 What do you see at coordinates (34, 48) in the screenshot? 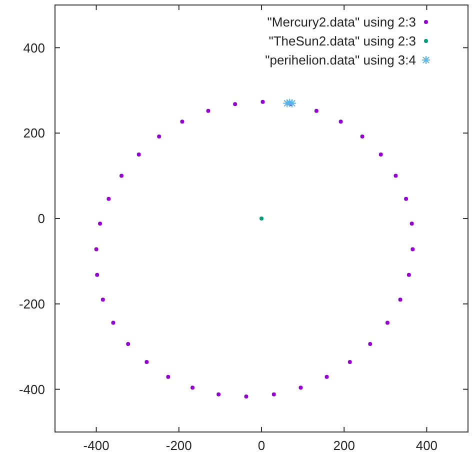
I see `y-tick-label: 400` at bounding box center [34, 48].